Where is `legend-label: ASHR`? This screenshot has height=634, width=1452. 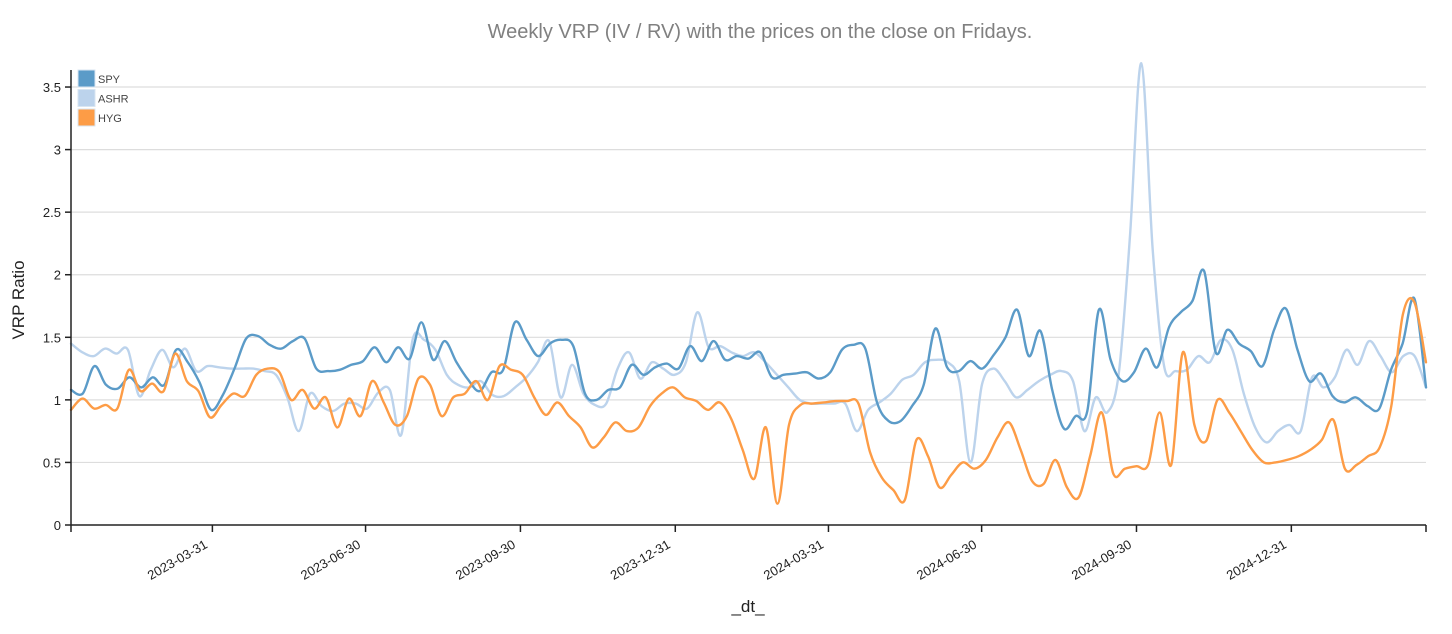 legend-label: ASHR is located at coordinates (113, 100).